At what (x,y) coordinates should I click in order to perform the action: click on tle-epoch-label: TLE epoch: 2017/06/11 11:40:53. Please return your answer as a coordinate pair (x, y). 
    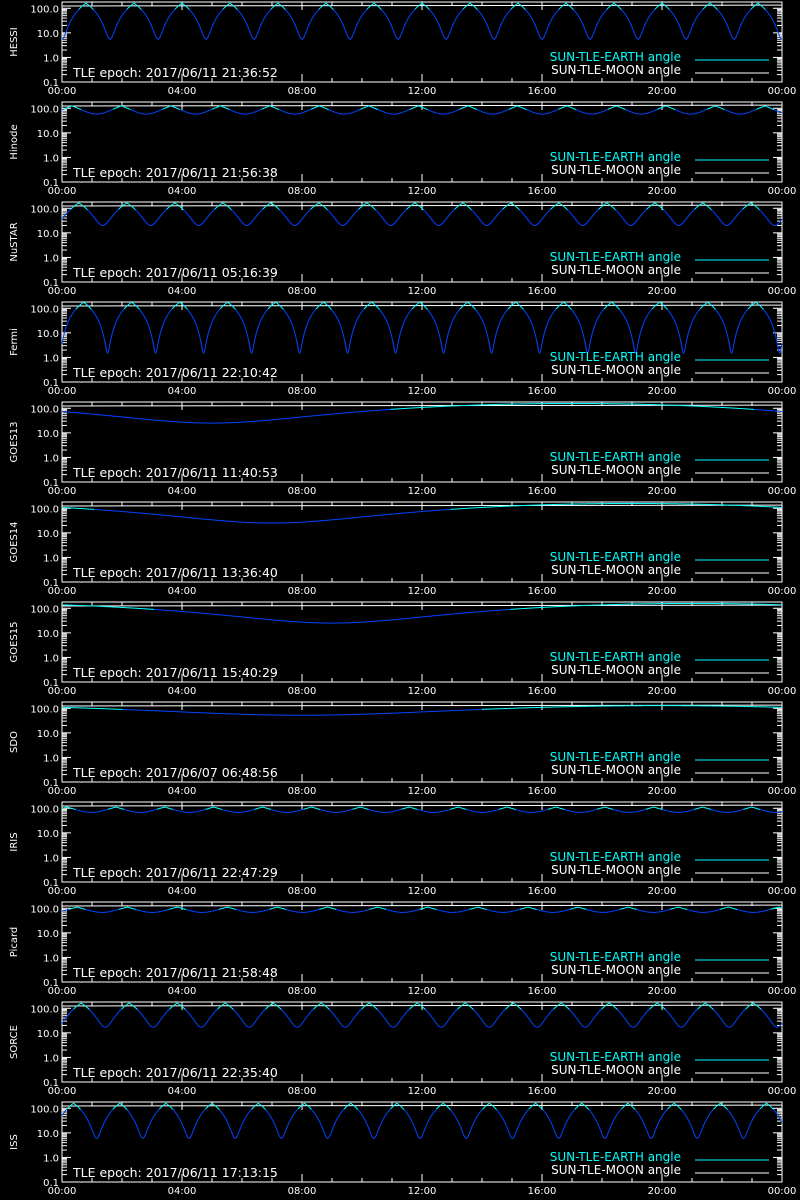
    Looking at the image, I should click on (175, 472).